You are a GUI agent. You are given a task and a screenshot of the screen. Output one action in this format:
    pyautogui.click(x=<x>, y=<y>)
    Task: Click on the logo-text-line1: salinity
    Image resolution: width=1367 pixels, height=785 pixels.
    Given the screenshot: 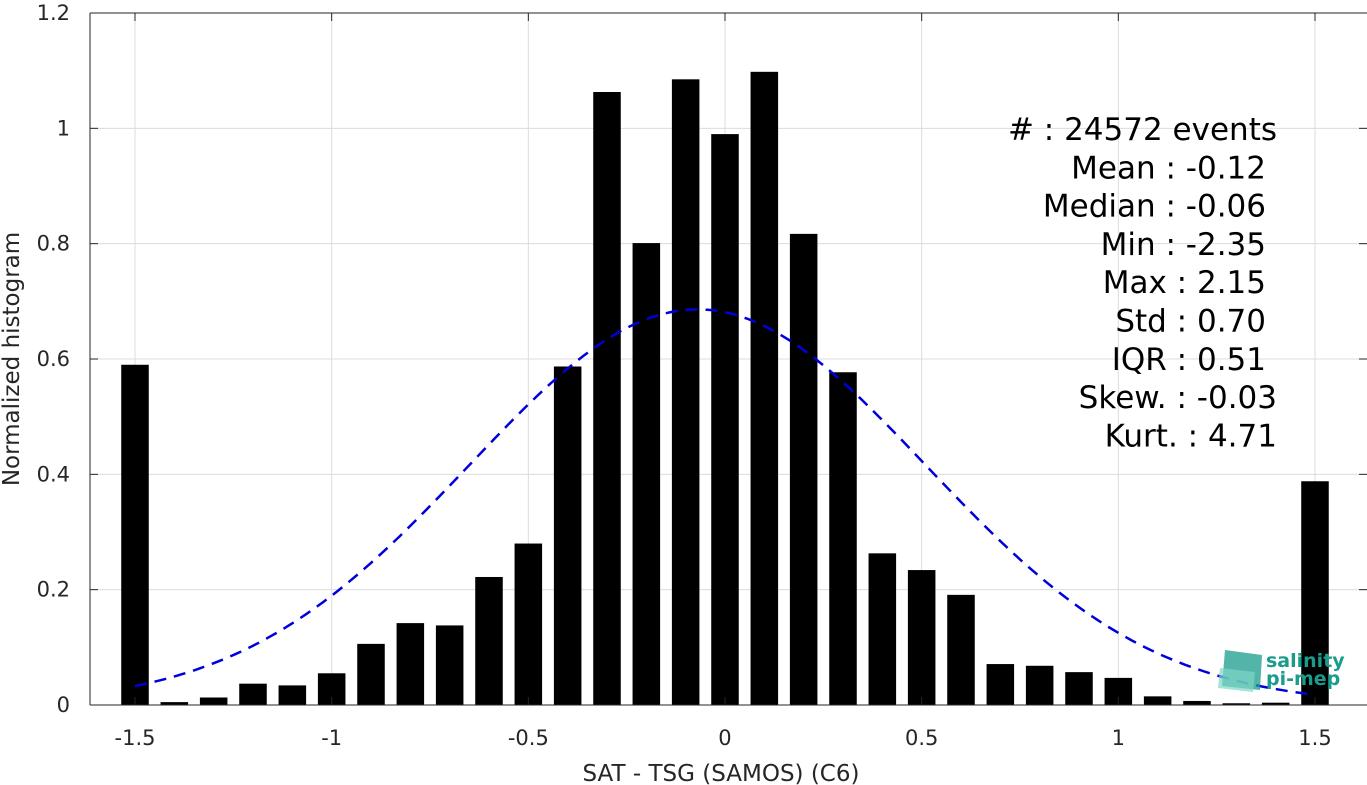 What is the action you would take?
    pyautogui.click(x=1305, y=661)
    